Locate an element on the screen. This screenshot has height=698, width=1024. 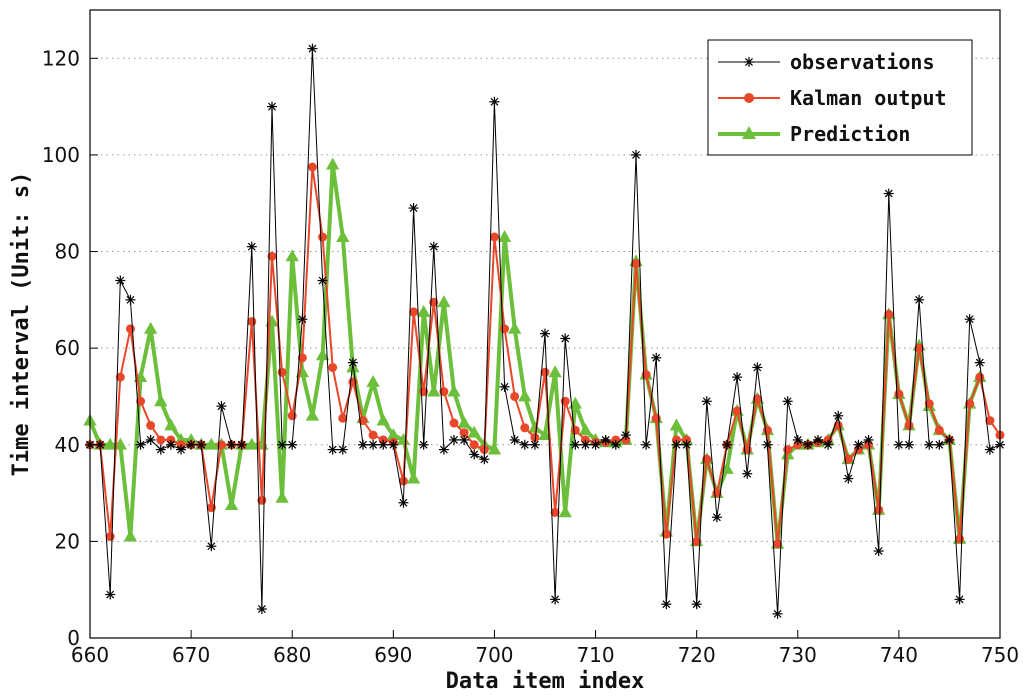
y-tick-label: 0 is located at coordinates (73, 638).